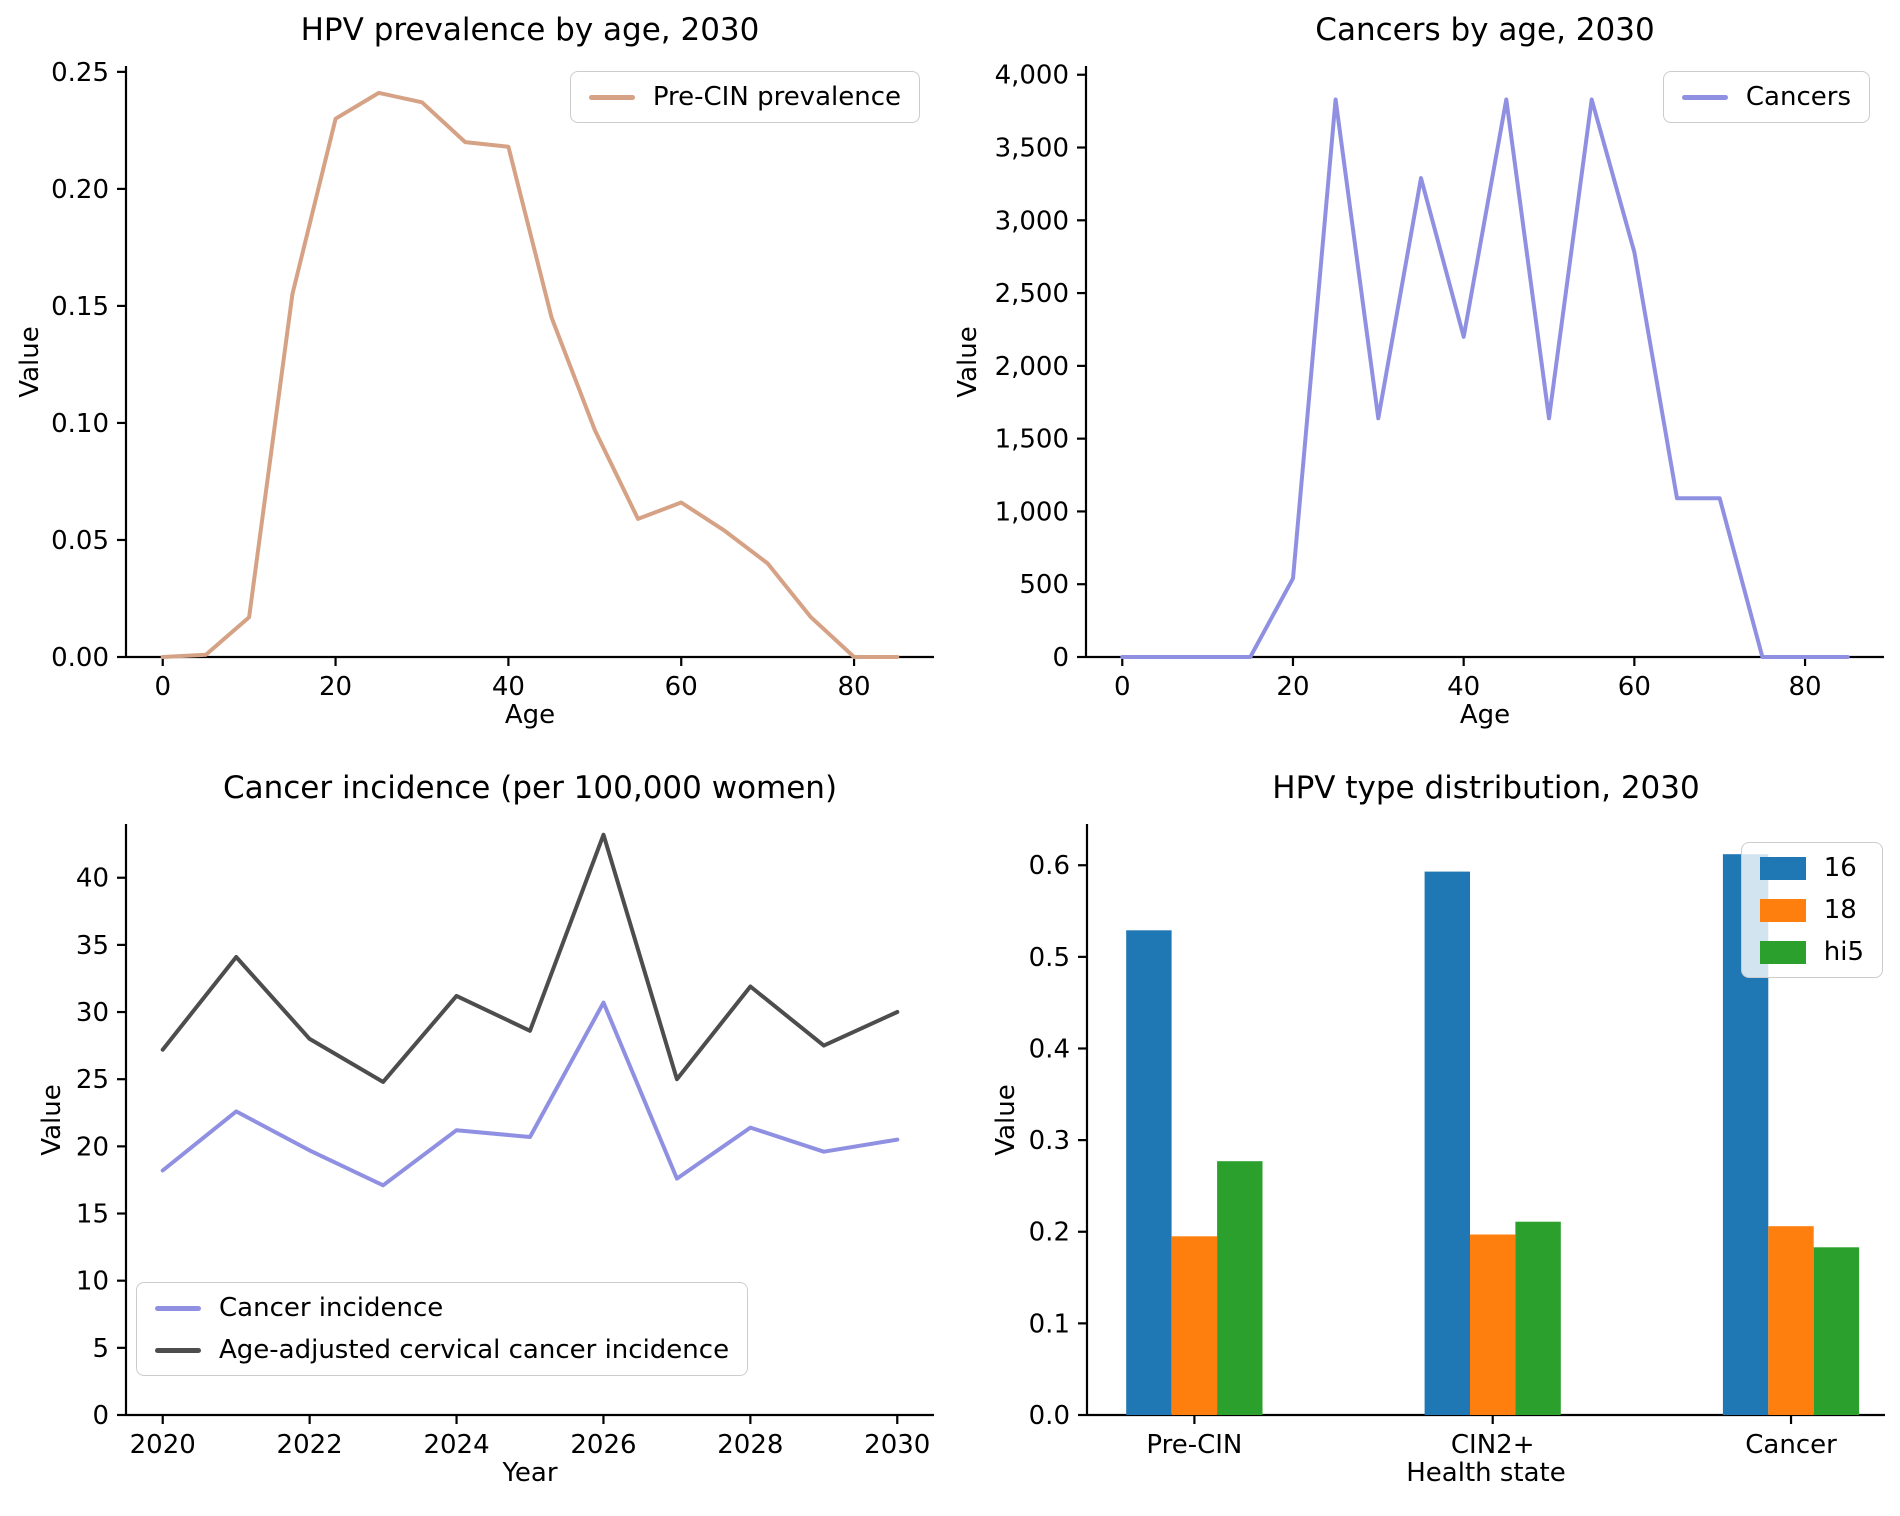 The height and width of the screenshot is (1516, 1900). What do you see at coordinates (530, 374) in the screenshot?
I see `series-line-pre-cin-prevalence` at bounding box center [530, 374].